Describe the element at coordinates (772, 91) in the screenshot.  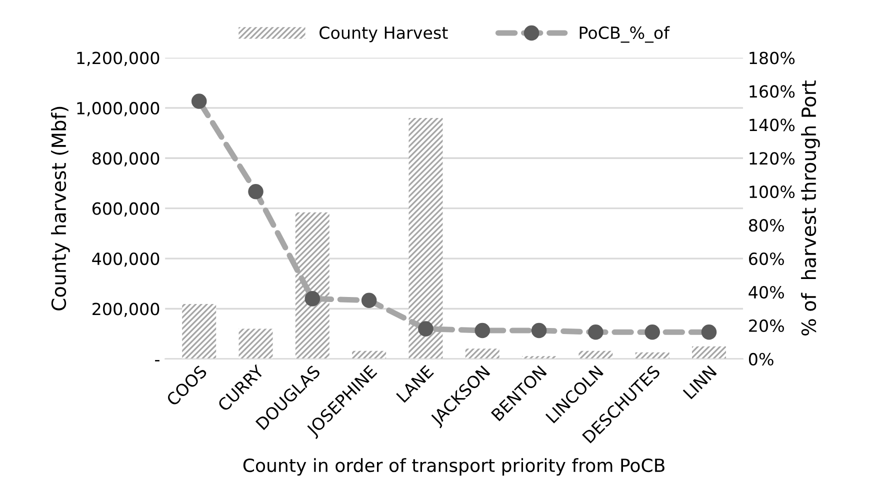
I see `y2-tick-label: 160%` at that location.